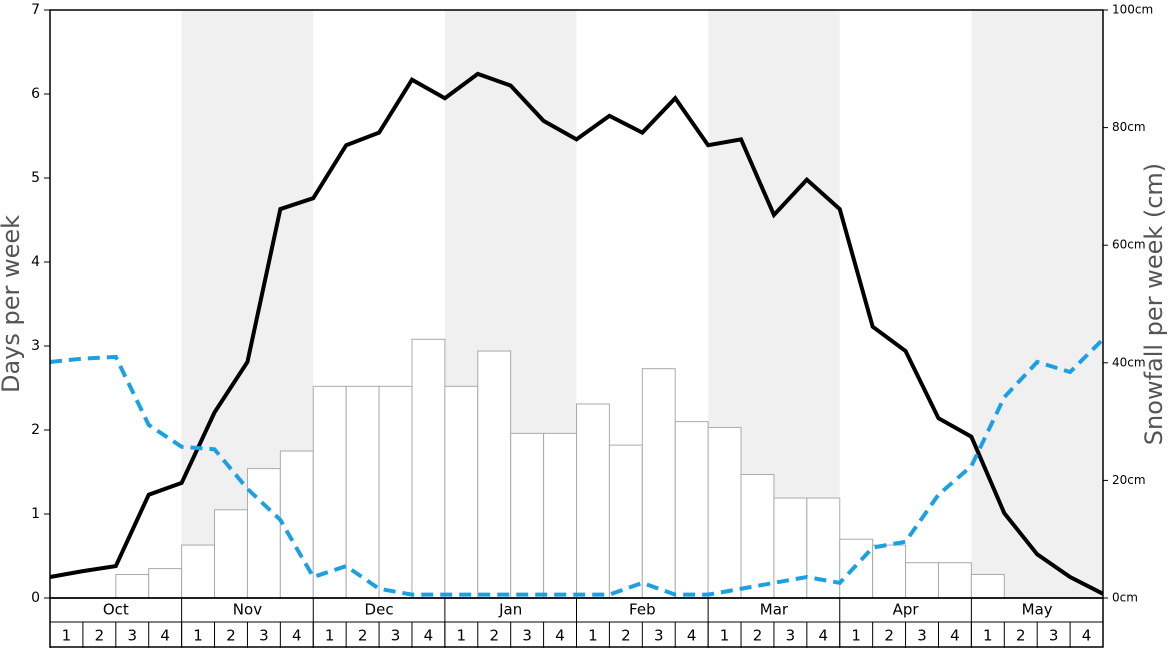  I want to click on y2-axis-label: Snowfall per week (cm), so click(1154, 304).